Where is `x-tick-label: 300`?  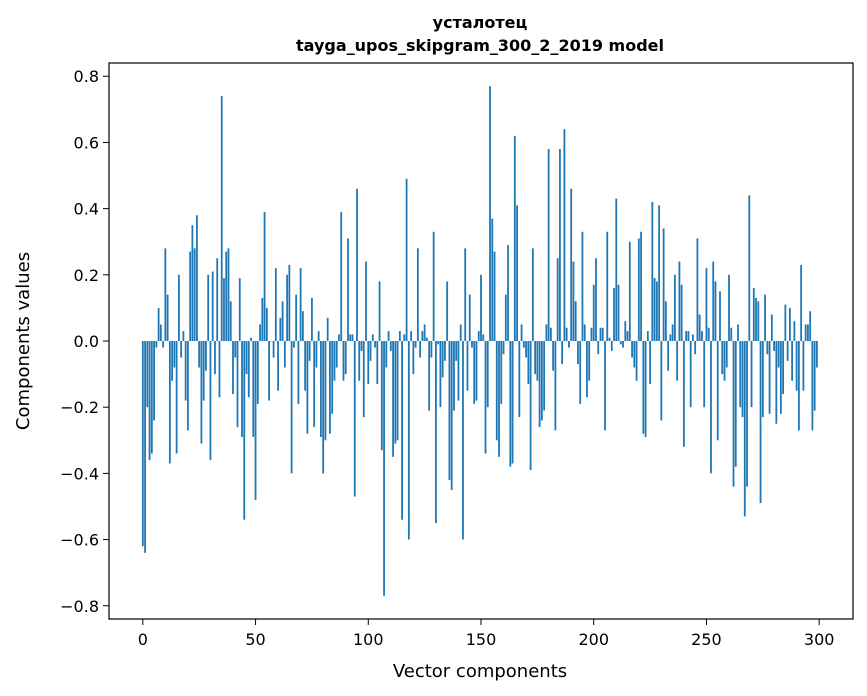 x-tick-label: 300 is located at coordinates (819, 639).